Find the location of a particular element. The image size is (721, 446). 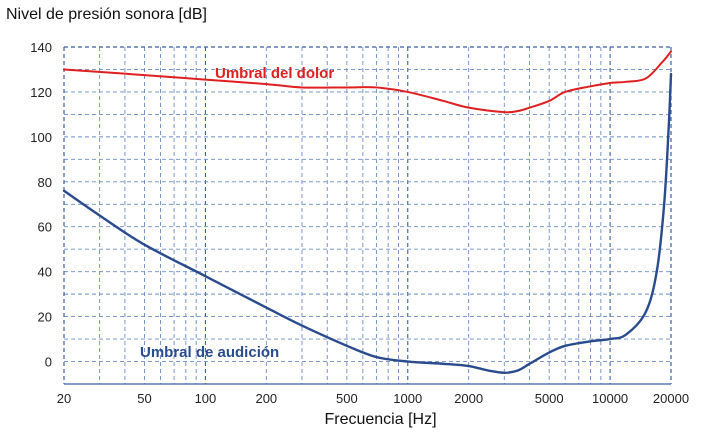

series-label-umbral-dolor: Umbral del dolor is located at coordinates (274, 73).